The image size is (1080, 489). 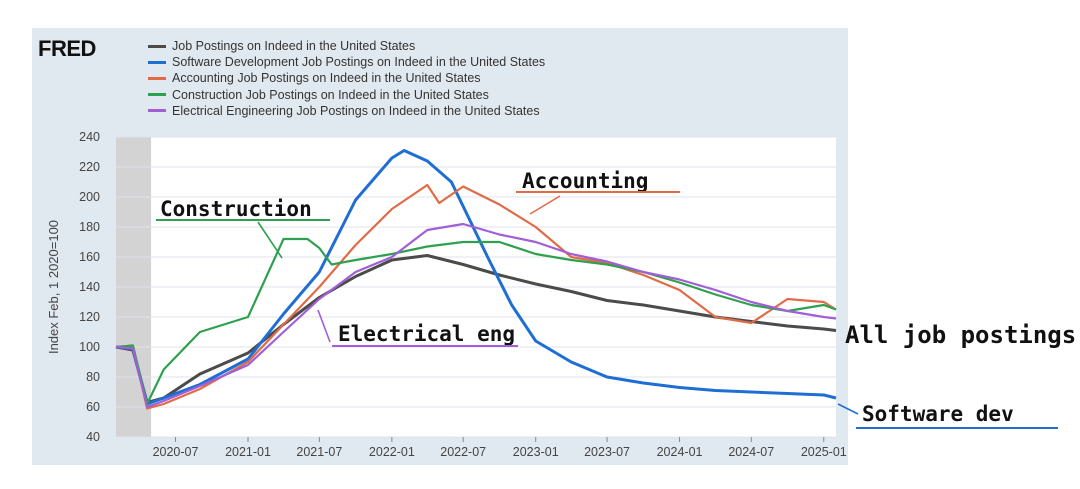 What do you see at coordinates (236, 209) in the screenshot?
I see `annotation-label: Construction` at bounding box center [236, 209].